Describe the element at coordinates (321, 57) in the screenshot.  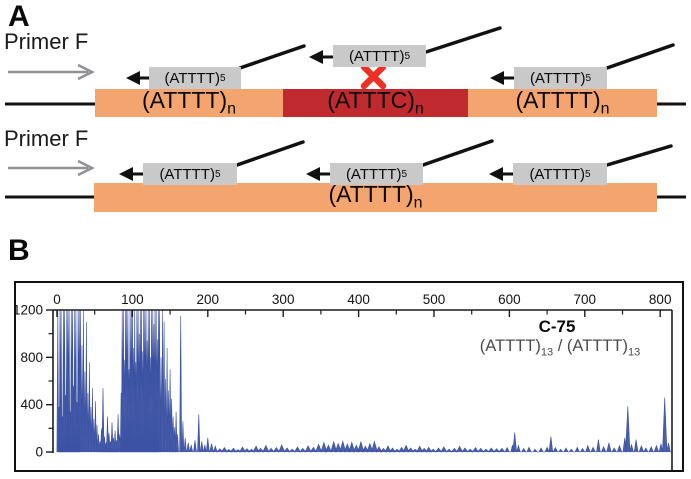
I see `primer-arrow-row1-middle` at that location.